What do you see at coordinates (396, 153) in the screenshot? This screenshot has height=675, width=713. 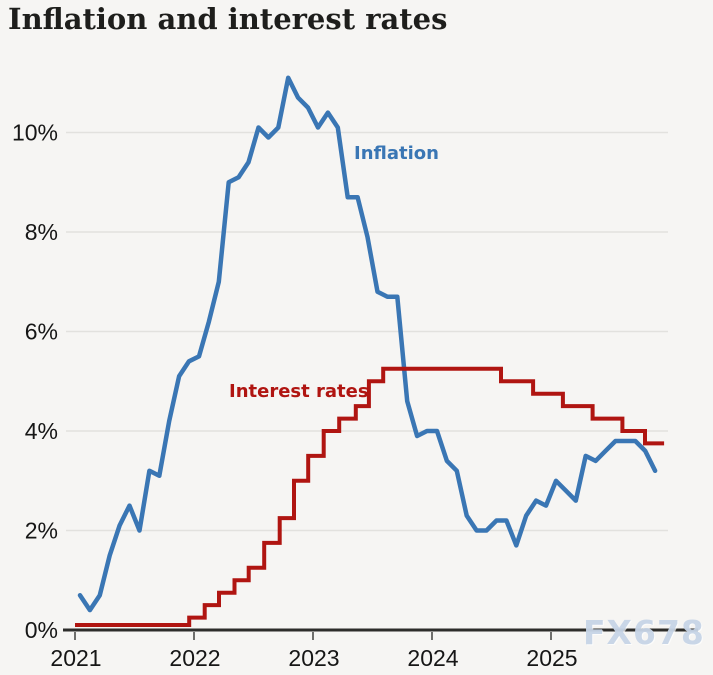 I see `inflation-series-label: Inflation` at bounding box center [396, 153].